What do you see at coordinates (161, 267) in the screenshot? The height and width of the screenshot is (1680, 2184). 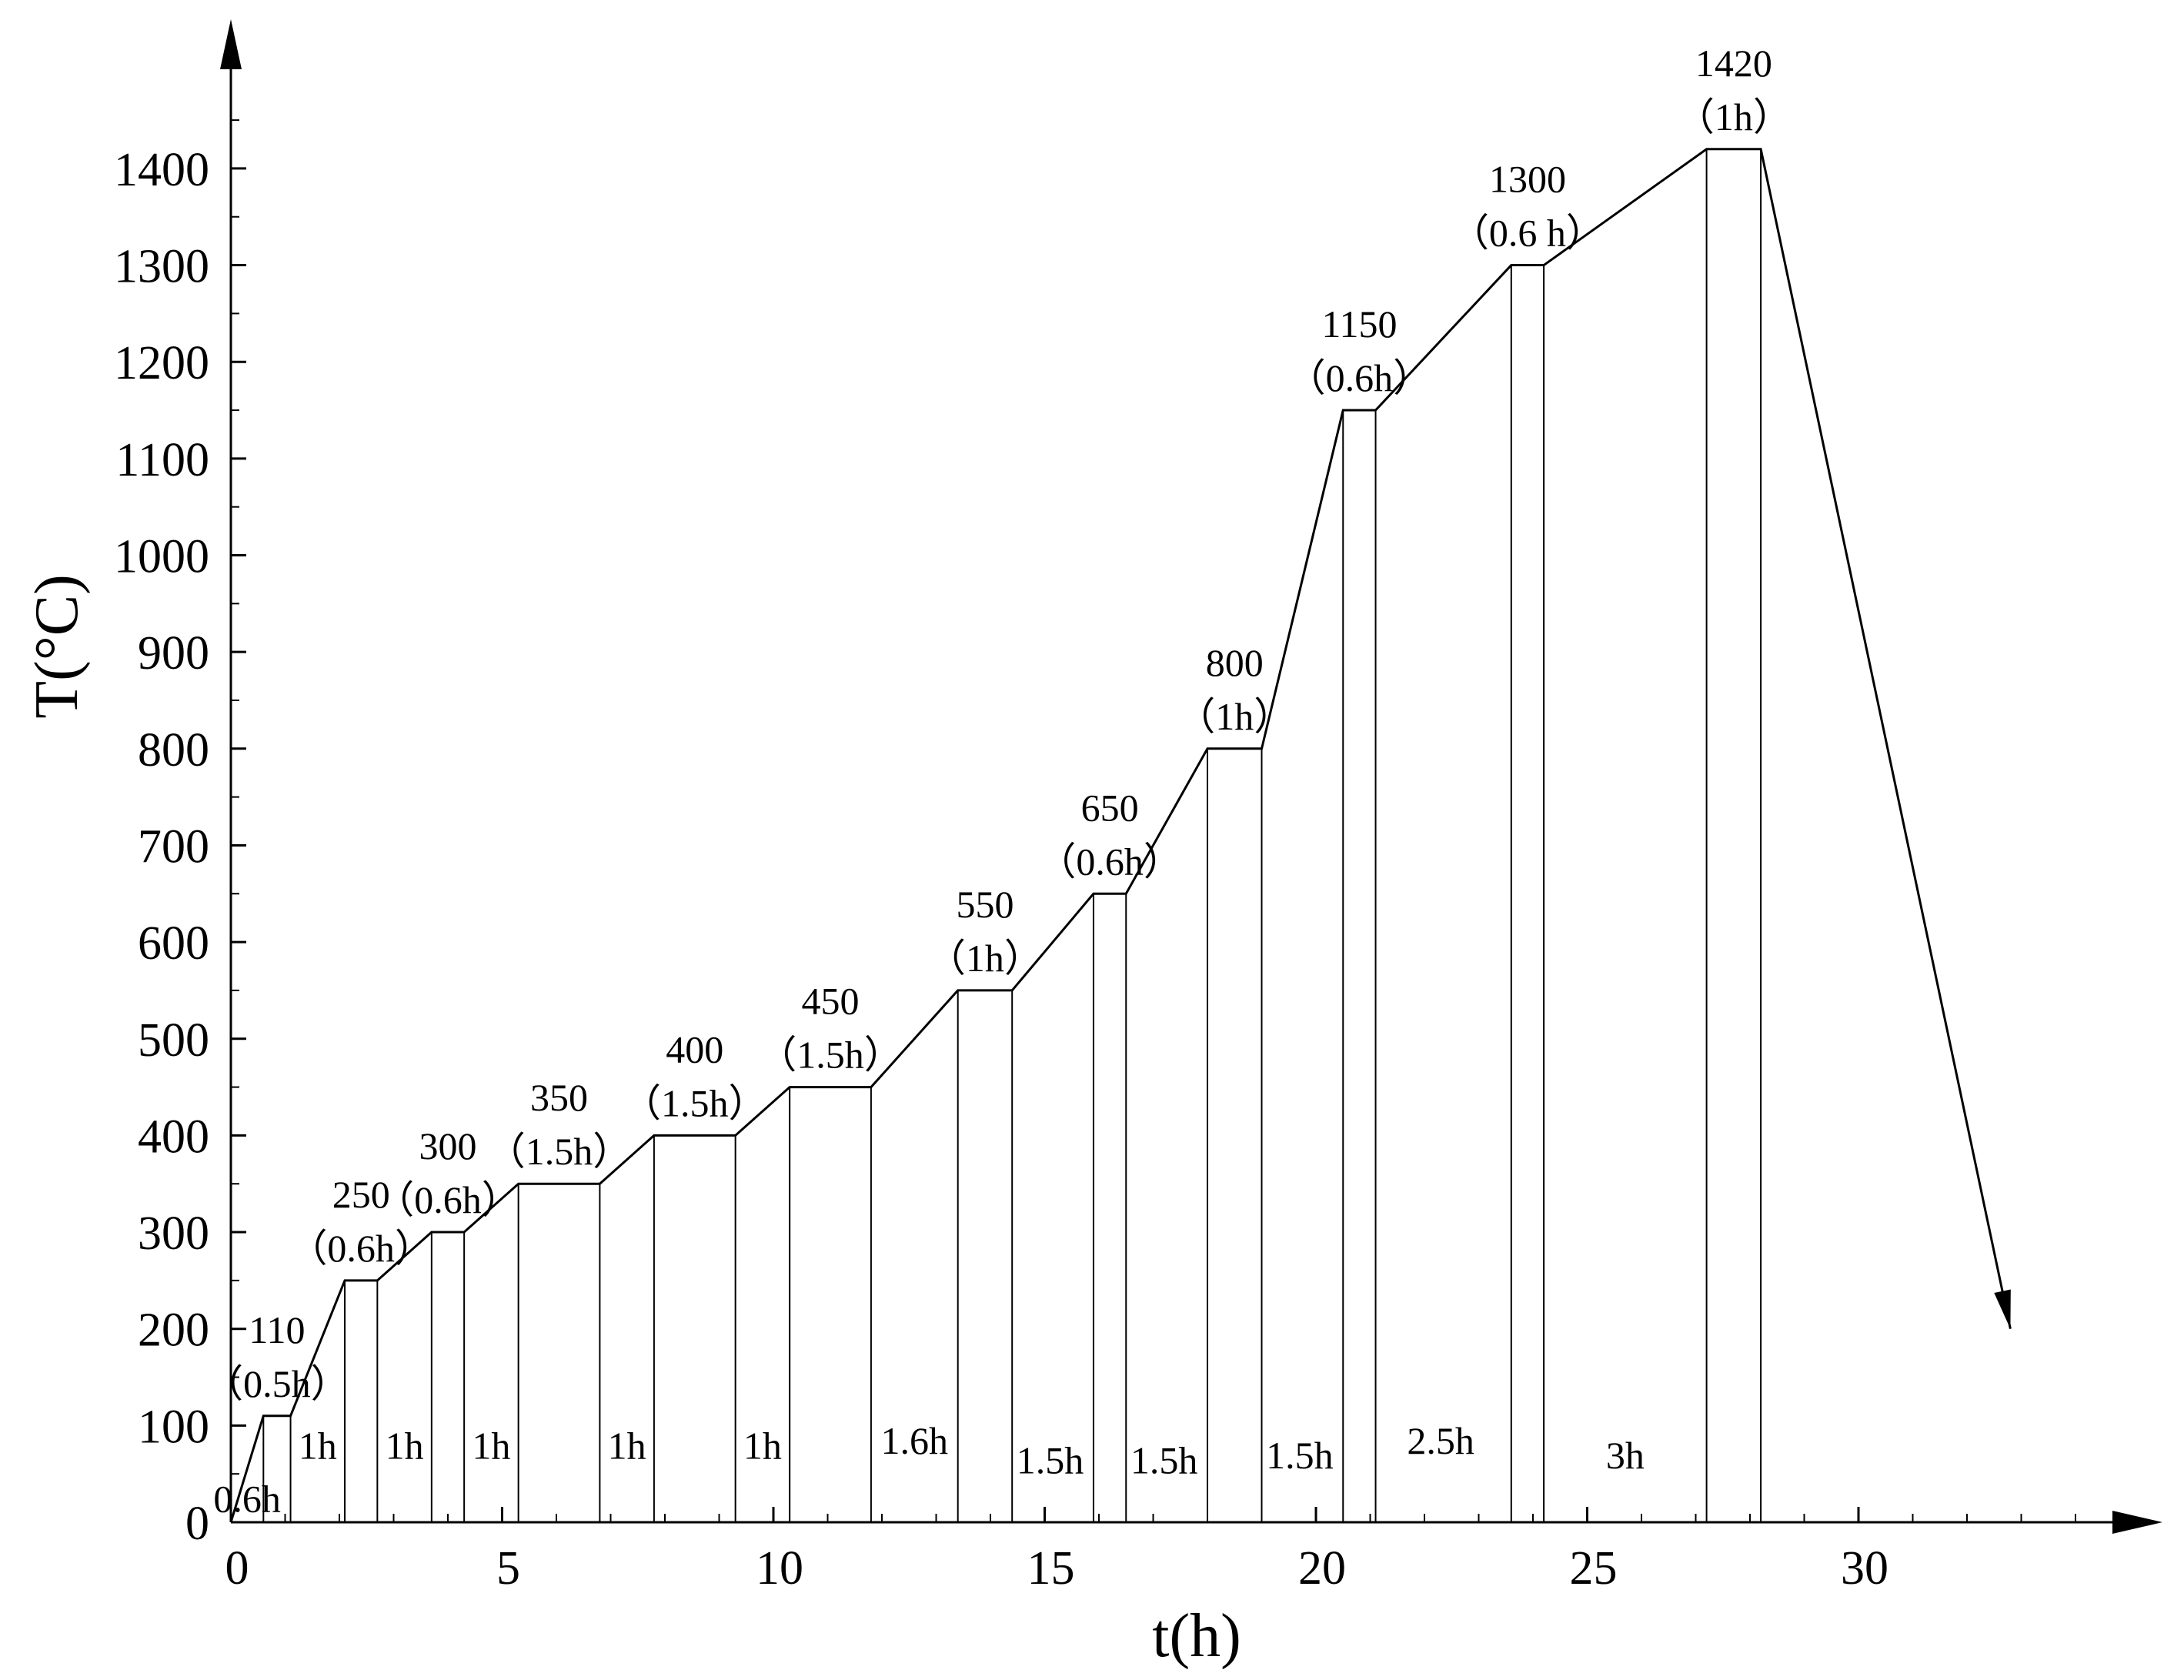 I see `y-tick-label: 1300` at bounding box center [161, 267].